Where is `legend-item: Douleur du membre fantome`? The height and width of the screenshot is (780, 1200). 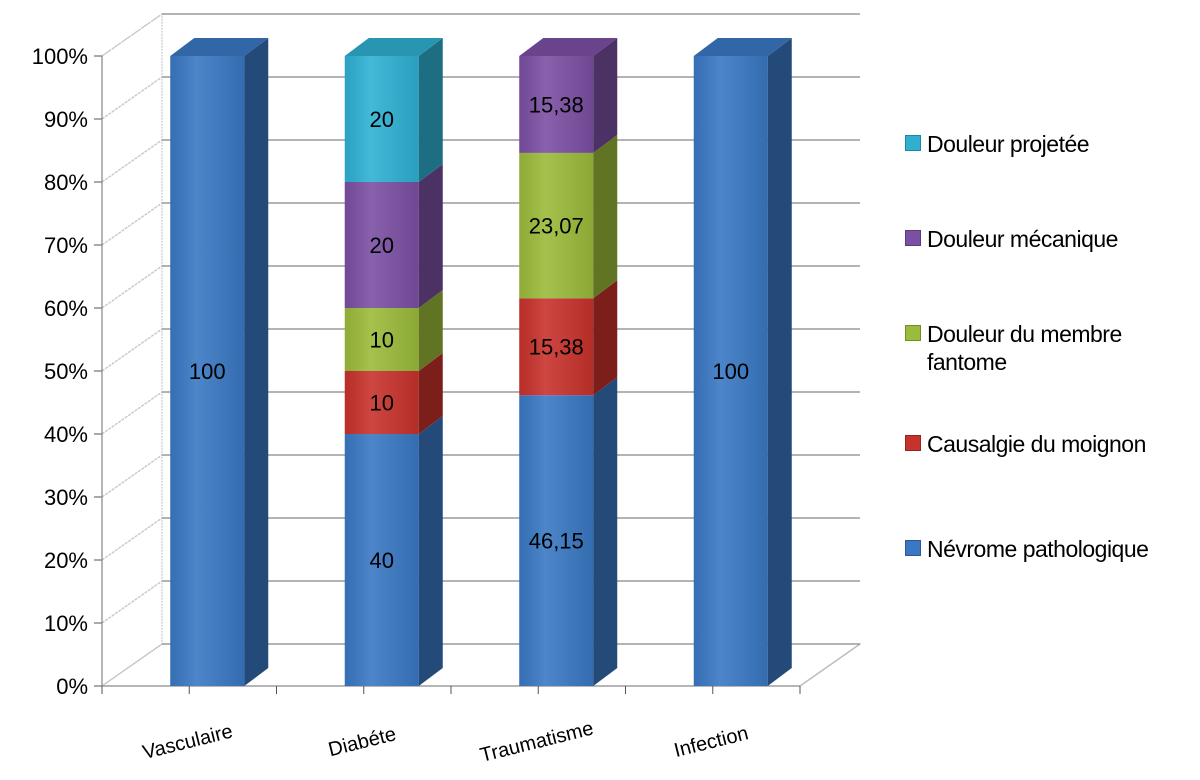 legend-item: Douleur du membre fantome is located at coordinates (1036, 348).